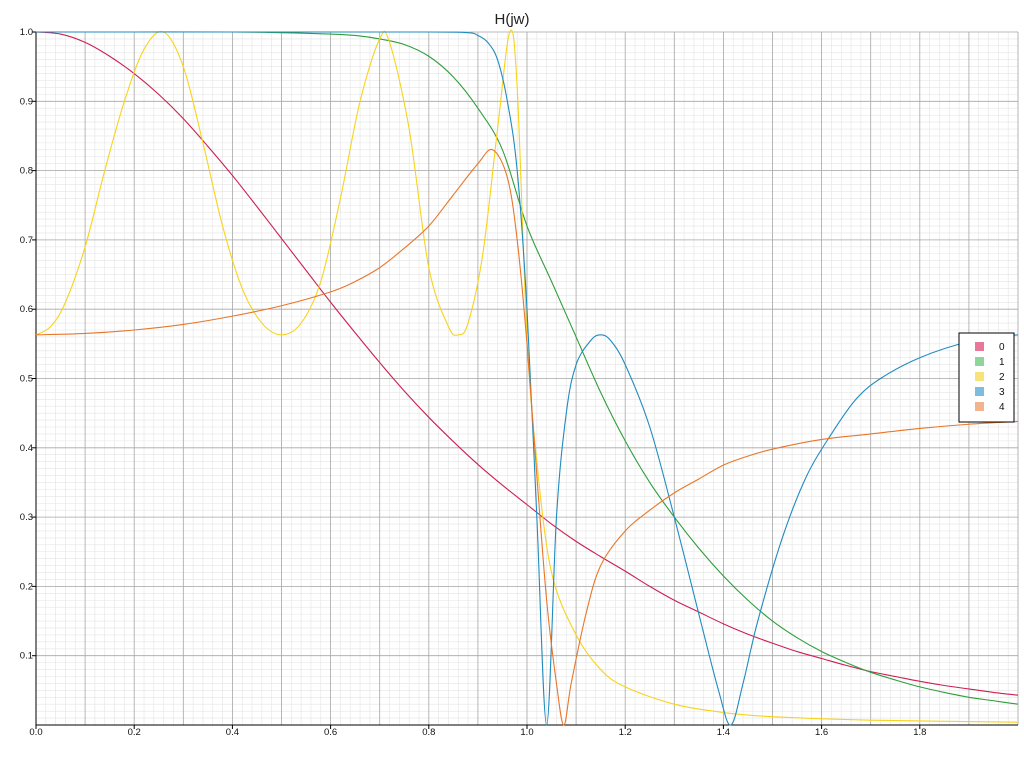 This screenshot has width=1024, height=760. I want to click on y-tick-label: 0.1, so click(26, 656).